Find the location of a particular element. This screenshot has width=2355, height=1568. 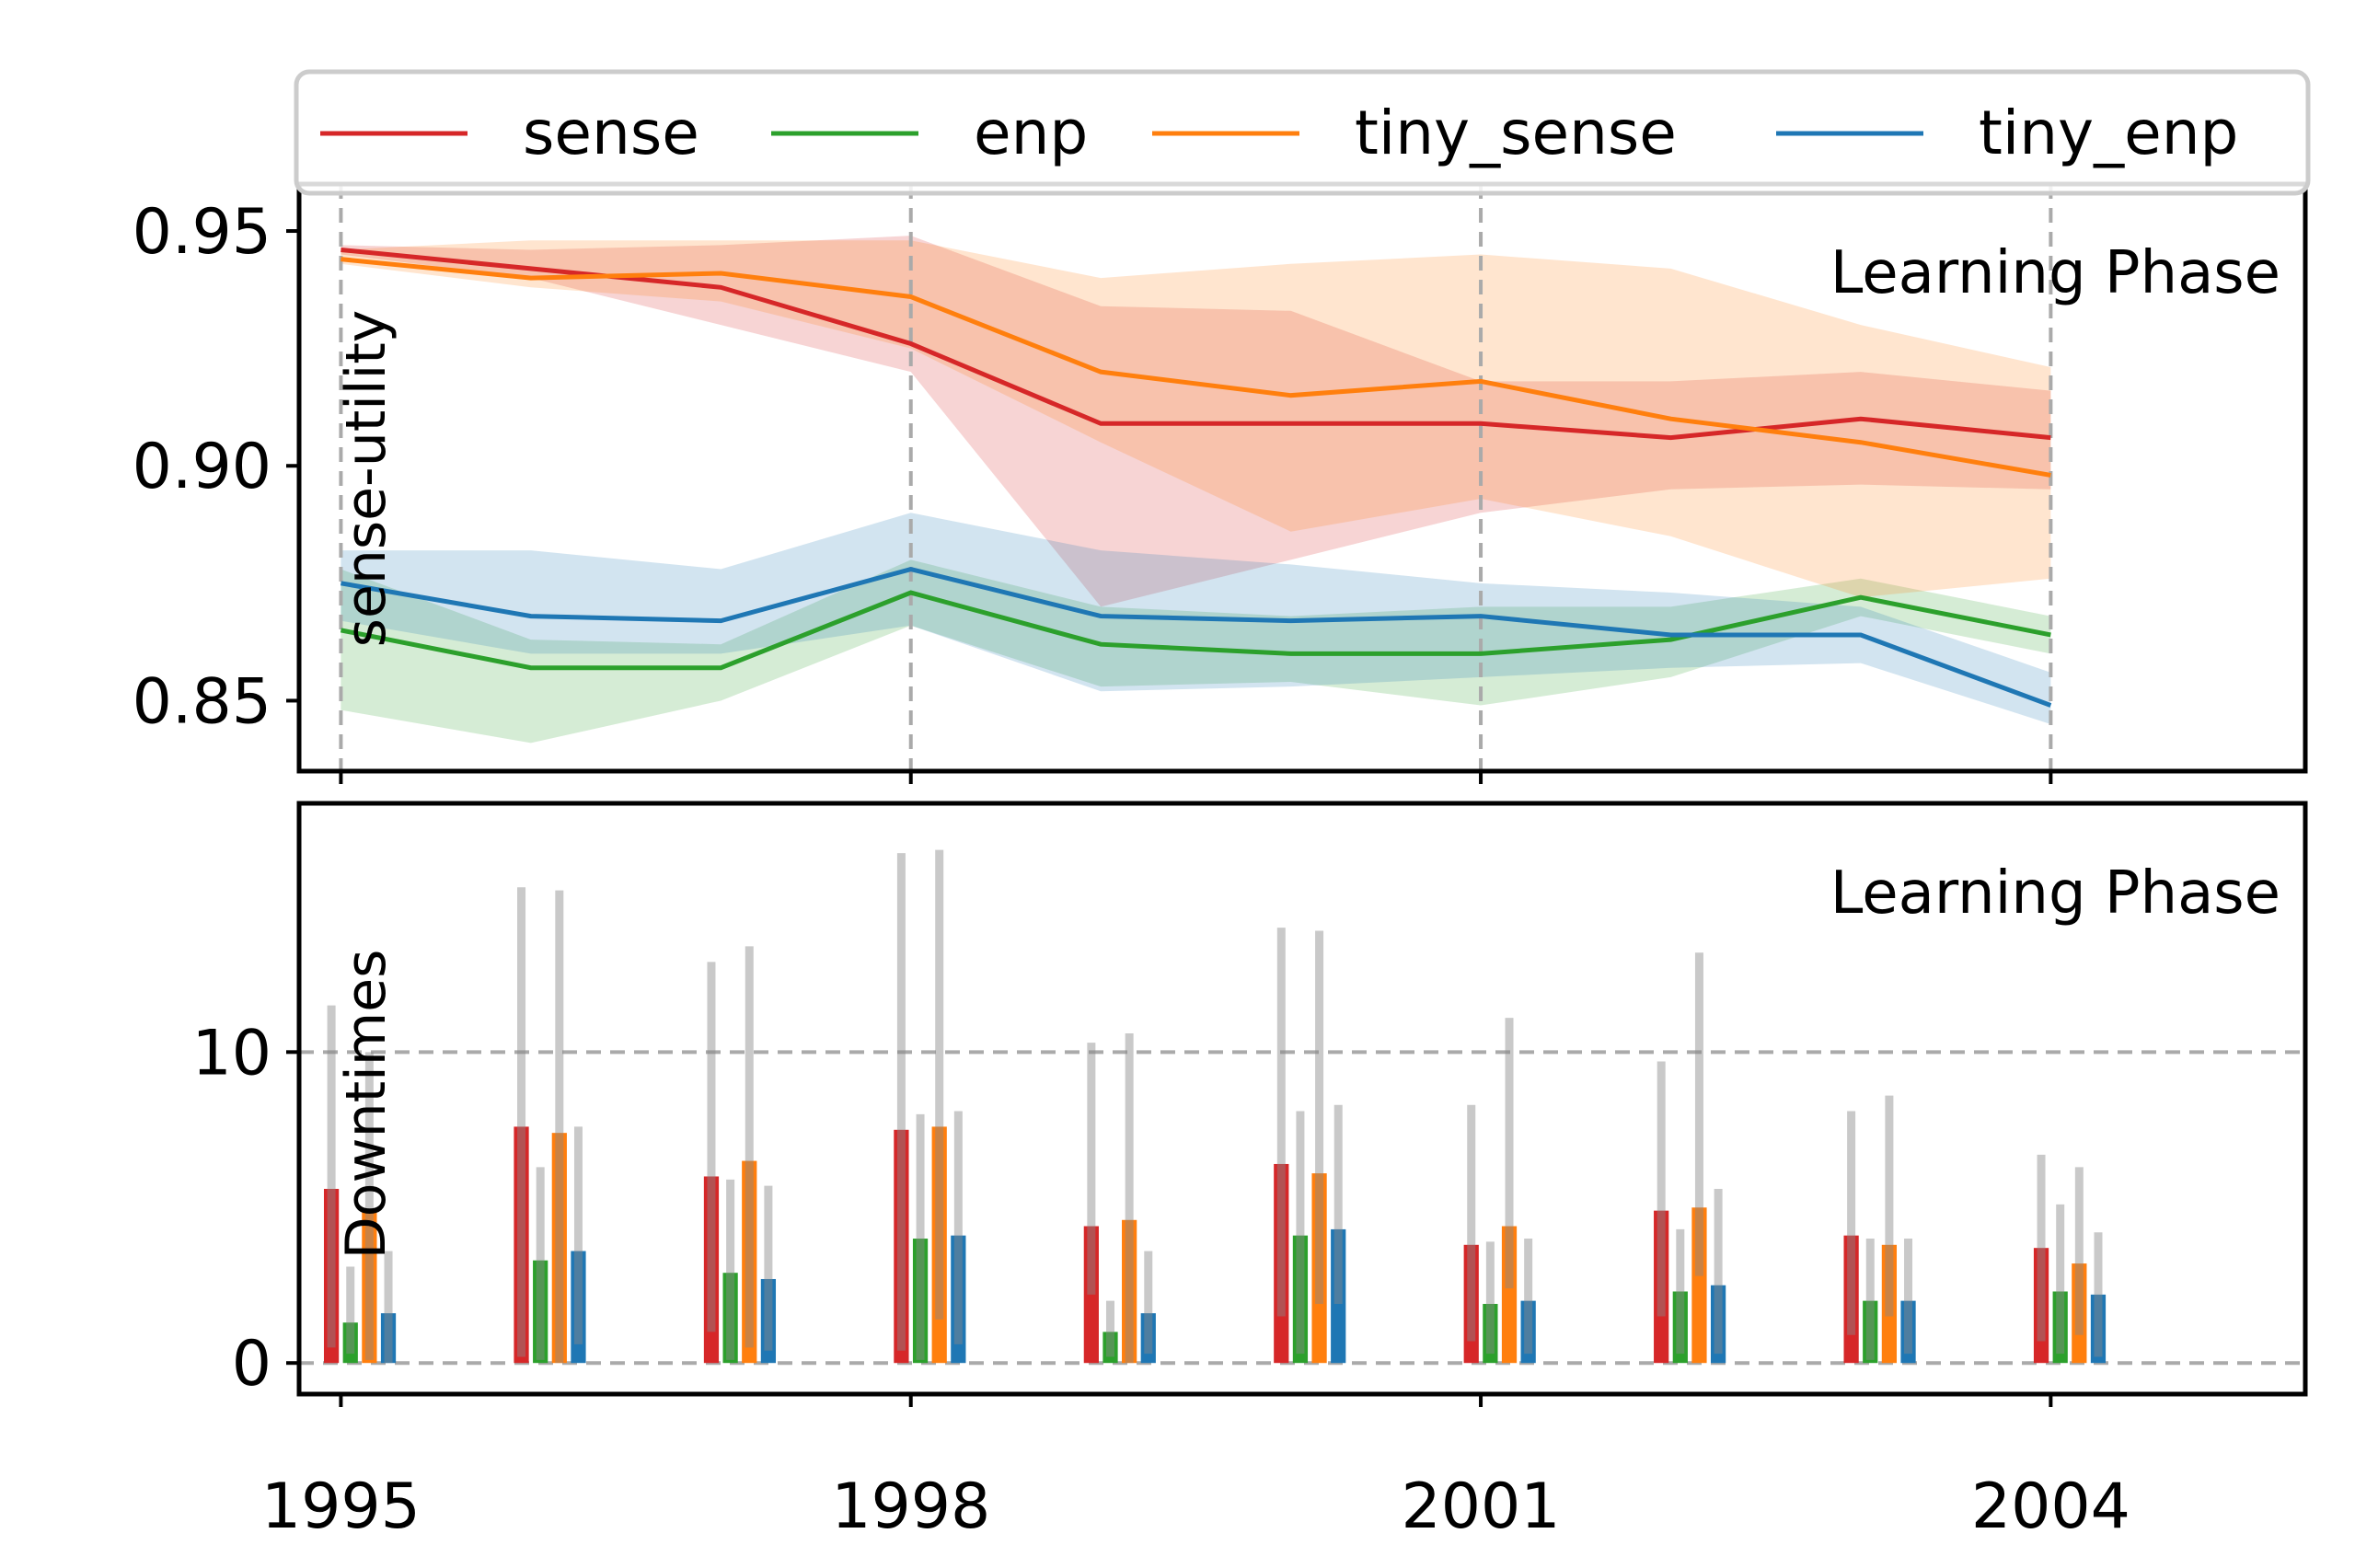

top-ytick-label: 0.90 is located at coordinates (202, 467).